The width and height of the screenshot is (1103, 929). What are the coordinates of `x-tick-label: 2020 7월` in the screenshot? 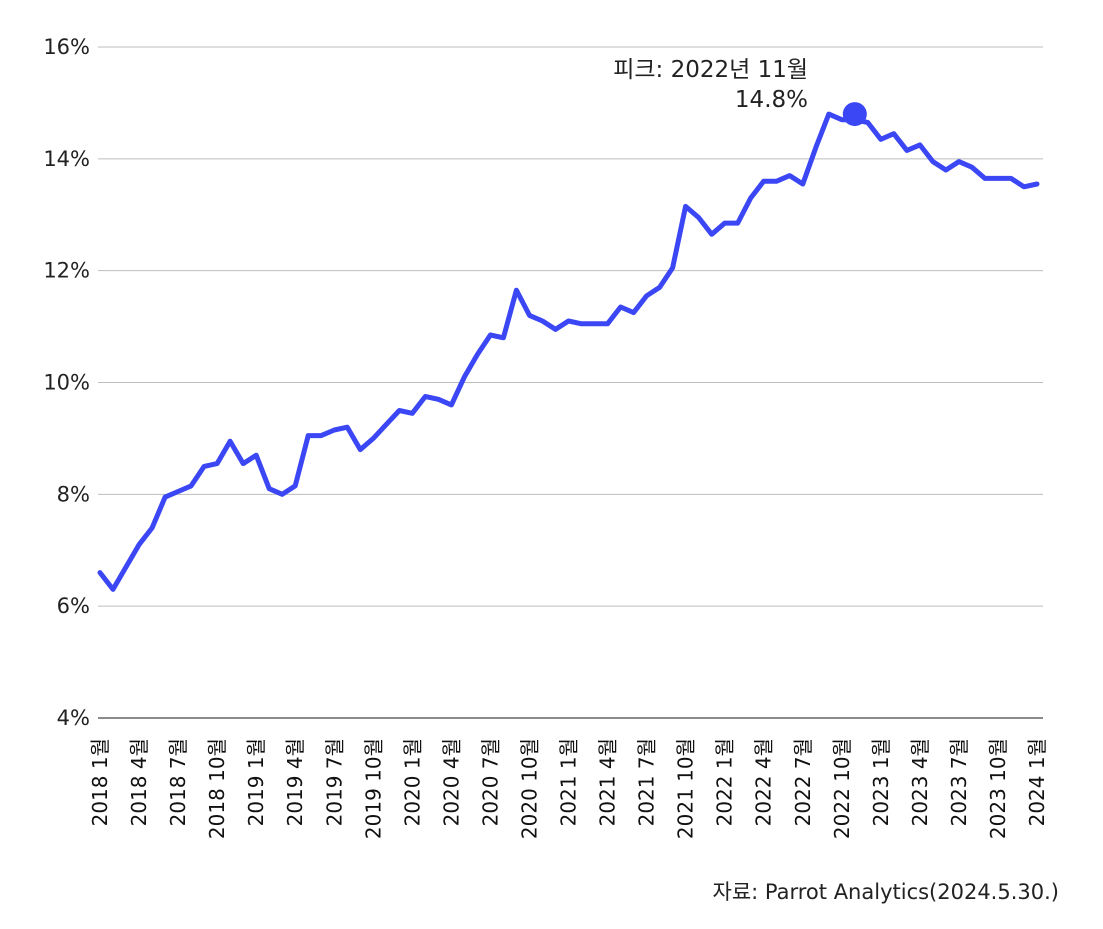 It's located at (490, 782).